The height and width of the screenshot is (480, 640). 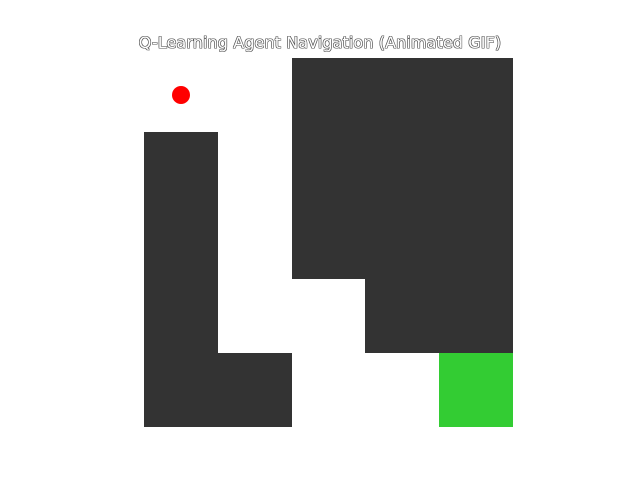 What do you see at coordinates (476, 390) in the screenshot?
I see `goal-cell` at bounding box center [476, 390].